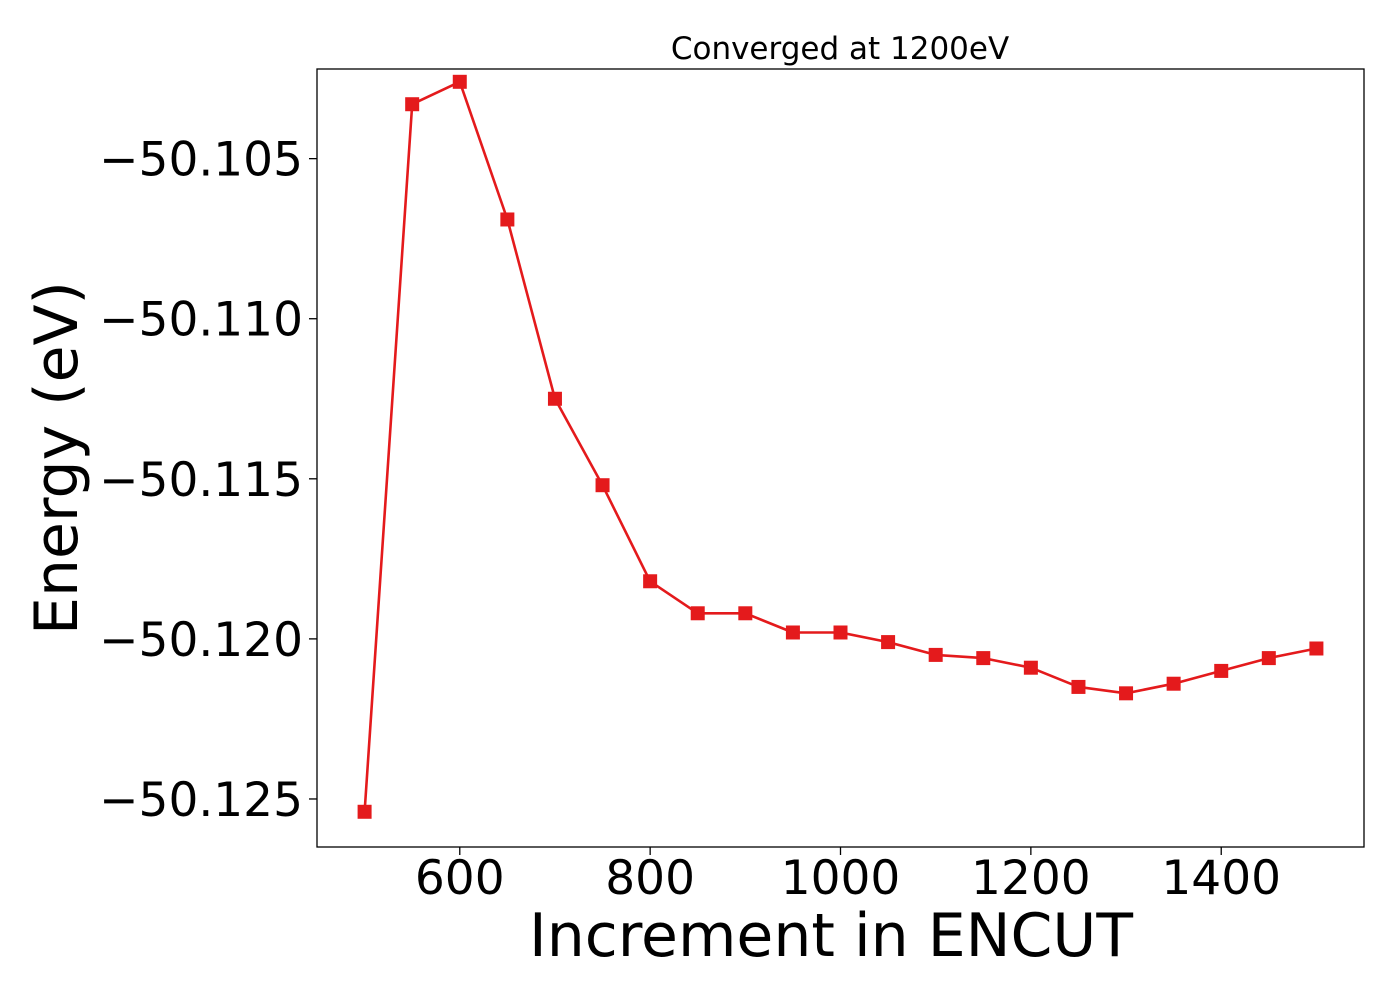  What do you see at coordinates (201, 160) in the screenshot?
I see `y-tick-label: −50.105` at bounding box center [201, 160].